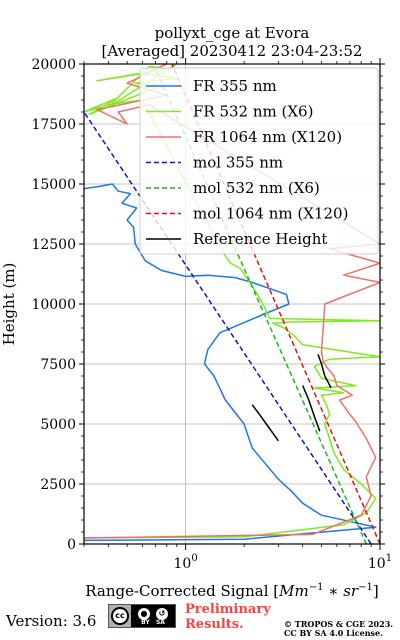 This screenshot has width=400, height=640. Describe the element at coordinates (58, 365) in the screenshot. I see `y-tick-label: 7500` at that location.